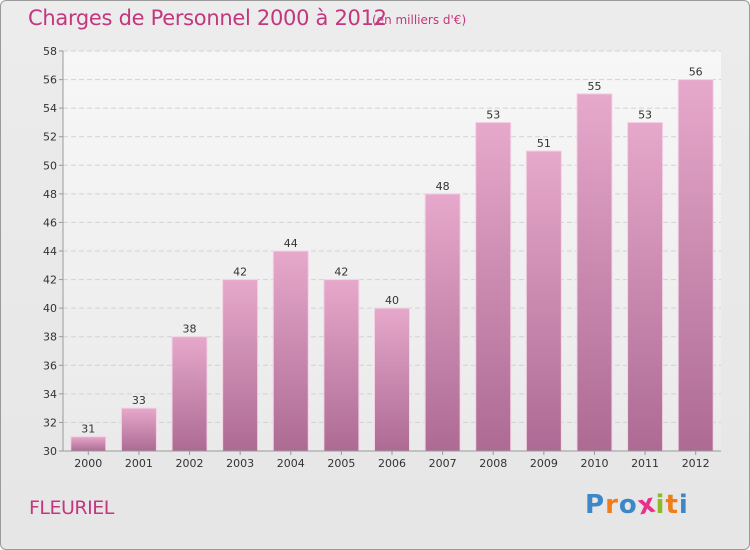 This screenshot has height=550, width=750. What do you see at coordinates (50, 422) in the screenshot?
I see `y-tick-label: 32` at bounding box center [50, 422].